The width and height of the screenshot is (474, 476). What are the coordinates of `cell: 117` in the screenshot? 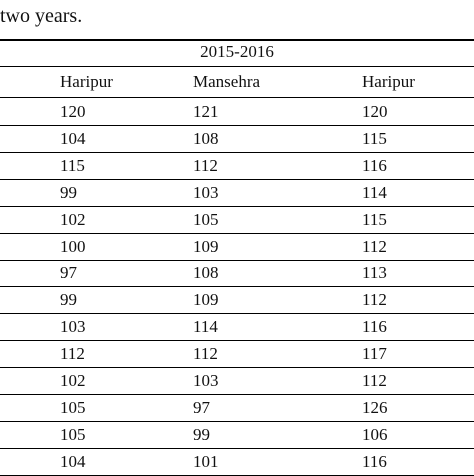 It's located at (374, 354).